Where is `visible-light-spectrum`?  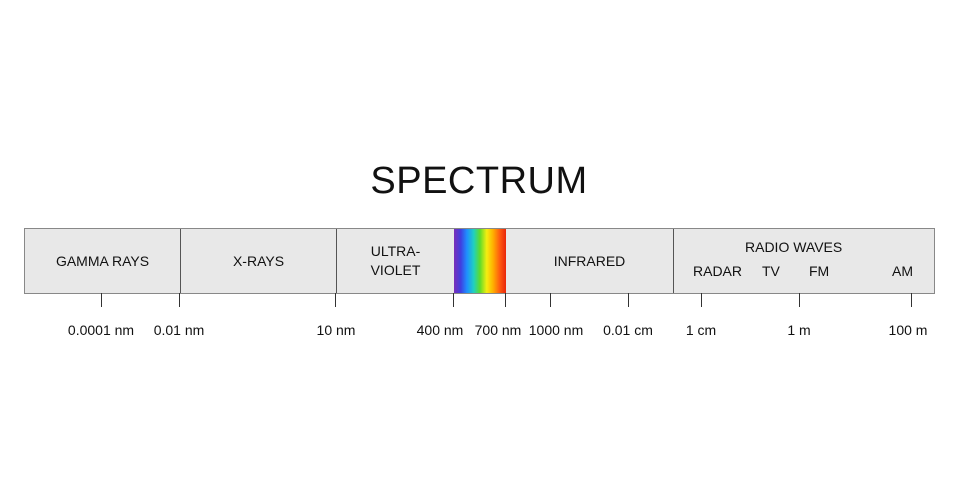 visible-light-spectrum is located at coordinates (480, 261).